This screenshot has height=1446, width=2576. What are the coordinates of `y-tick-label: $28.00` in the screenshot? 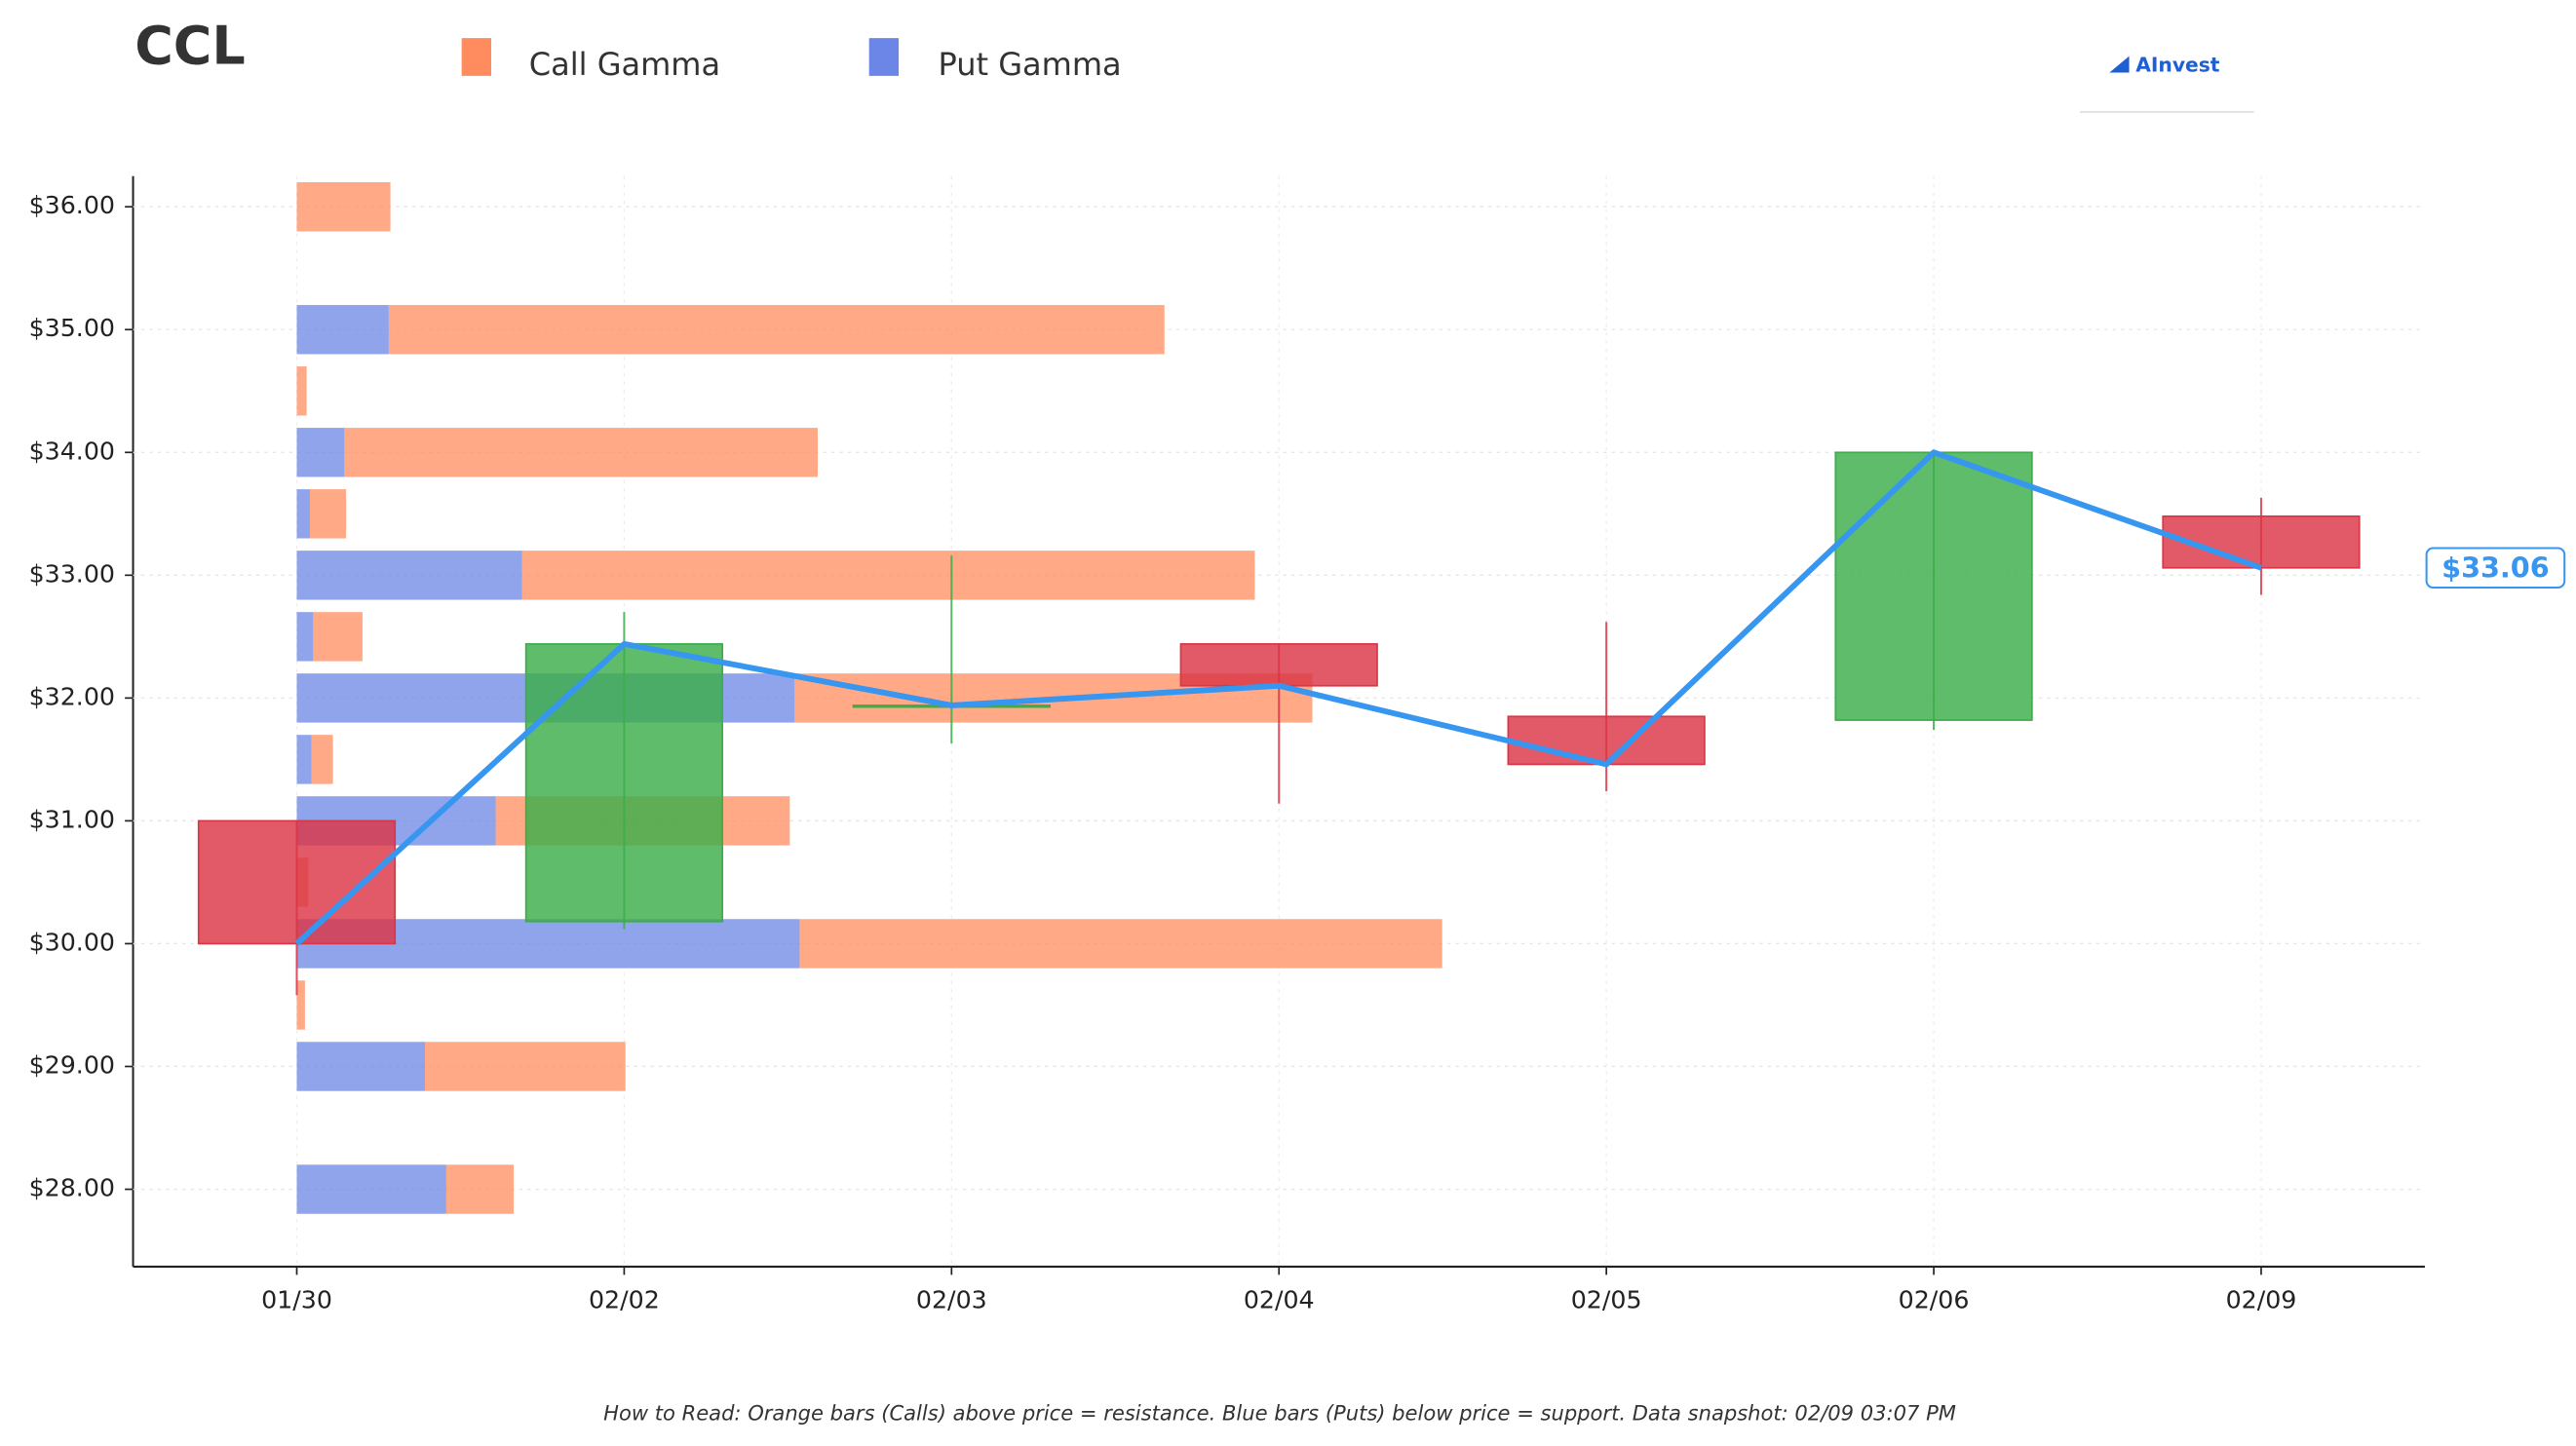 It's located at (72, 1188).